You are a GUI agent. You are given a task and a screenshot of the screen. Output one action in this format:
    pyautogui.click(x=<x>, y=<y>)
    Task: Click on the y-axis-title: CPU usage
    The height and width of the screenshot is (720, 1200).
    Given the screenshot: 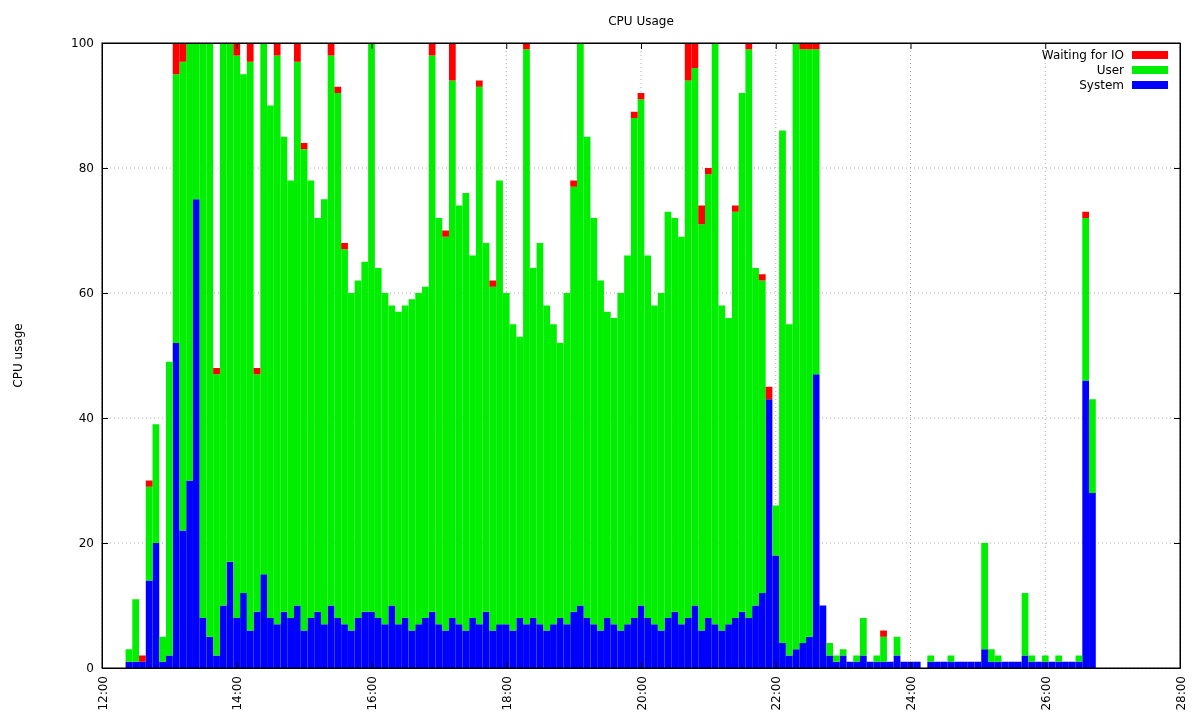 What is the action you would take?
    pyautogui.click(x=18, y=355)
    